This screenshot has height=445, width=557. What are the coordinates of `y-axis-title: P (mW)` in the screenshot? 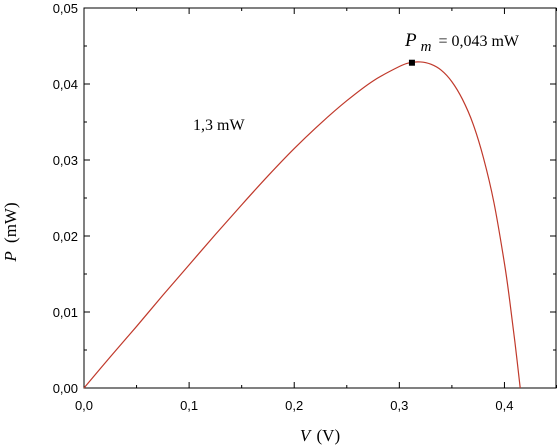 It's located at (10, 232).